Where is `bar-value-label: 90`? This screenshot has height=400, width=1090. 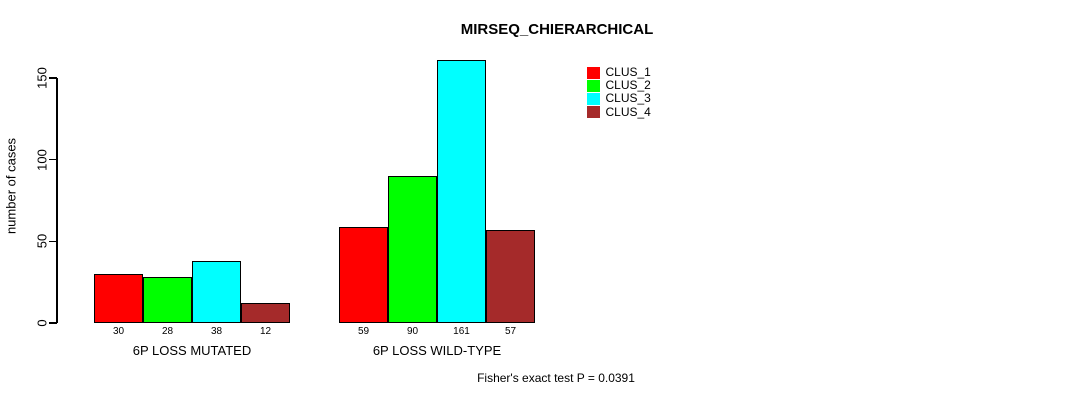 bar-value-label: 90 is located at coordinates (412, 331).